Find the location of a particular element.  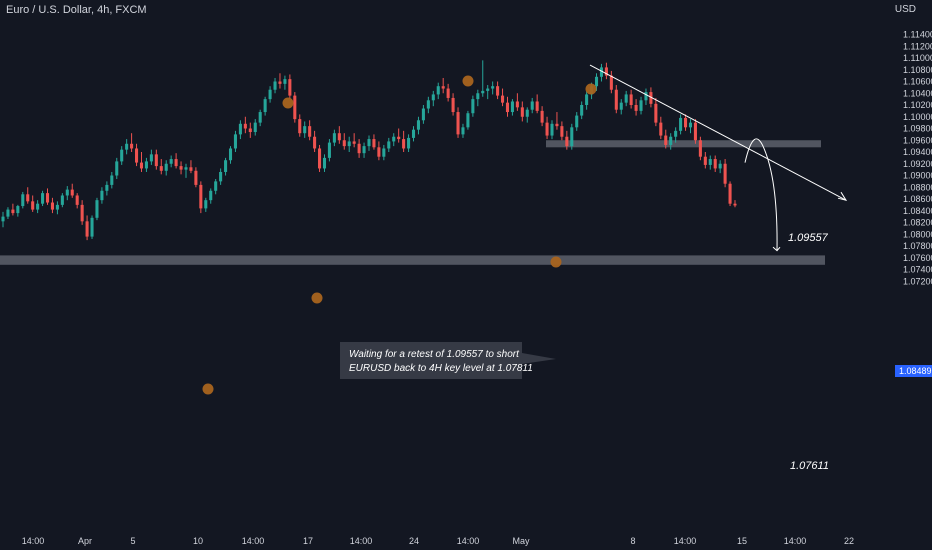

x-tick-label: 5 is located at coordinates (132, 541).